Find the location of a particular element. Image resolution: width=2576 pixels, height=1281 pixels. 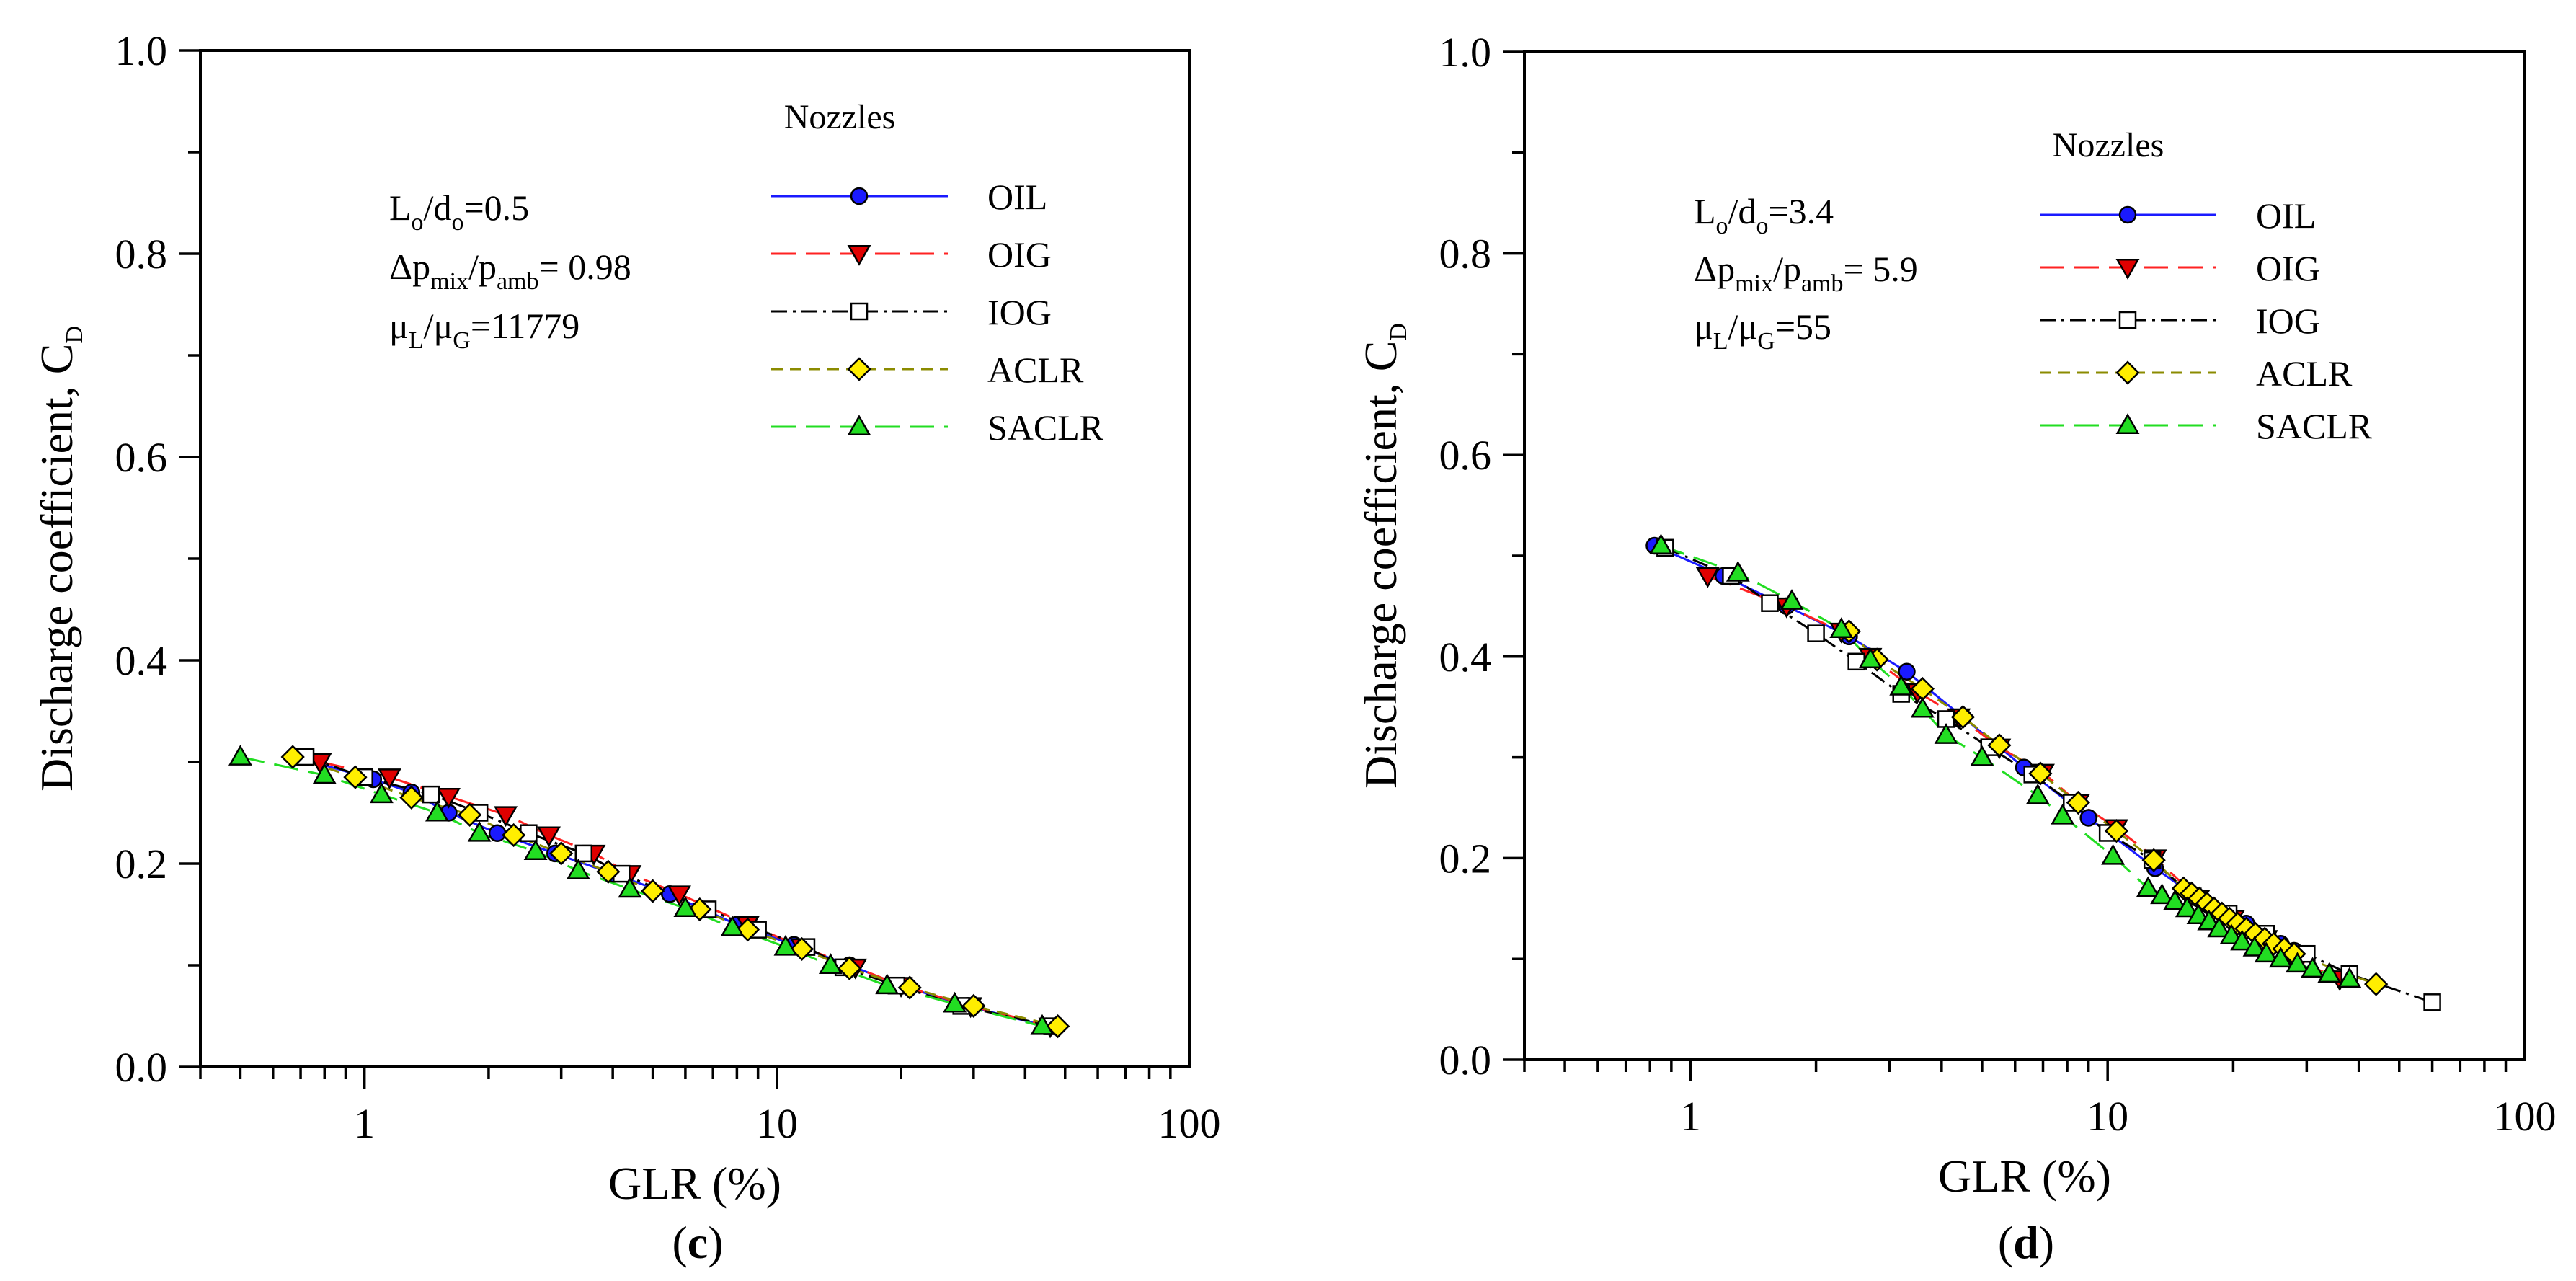

legend-marker-oil is located at coordinates (860, 196).